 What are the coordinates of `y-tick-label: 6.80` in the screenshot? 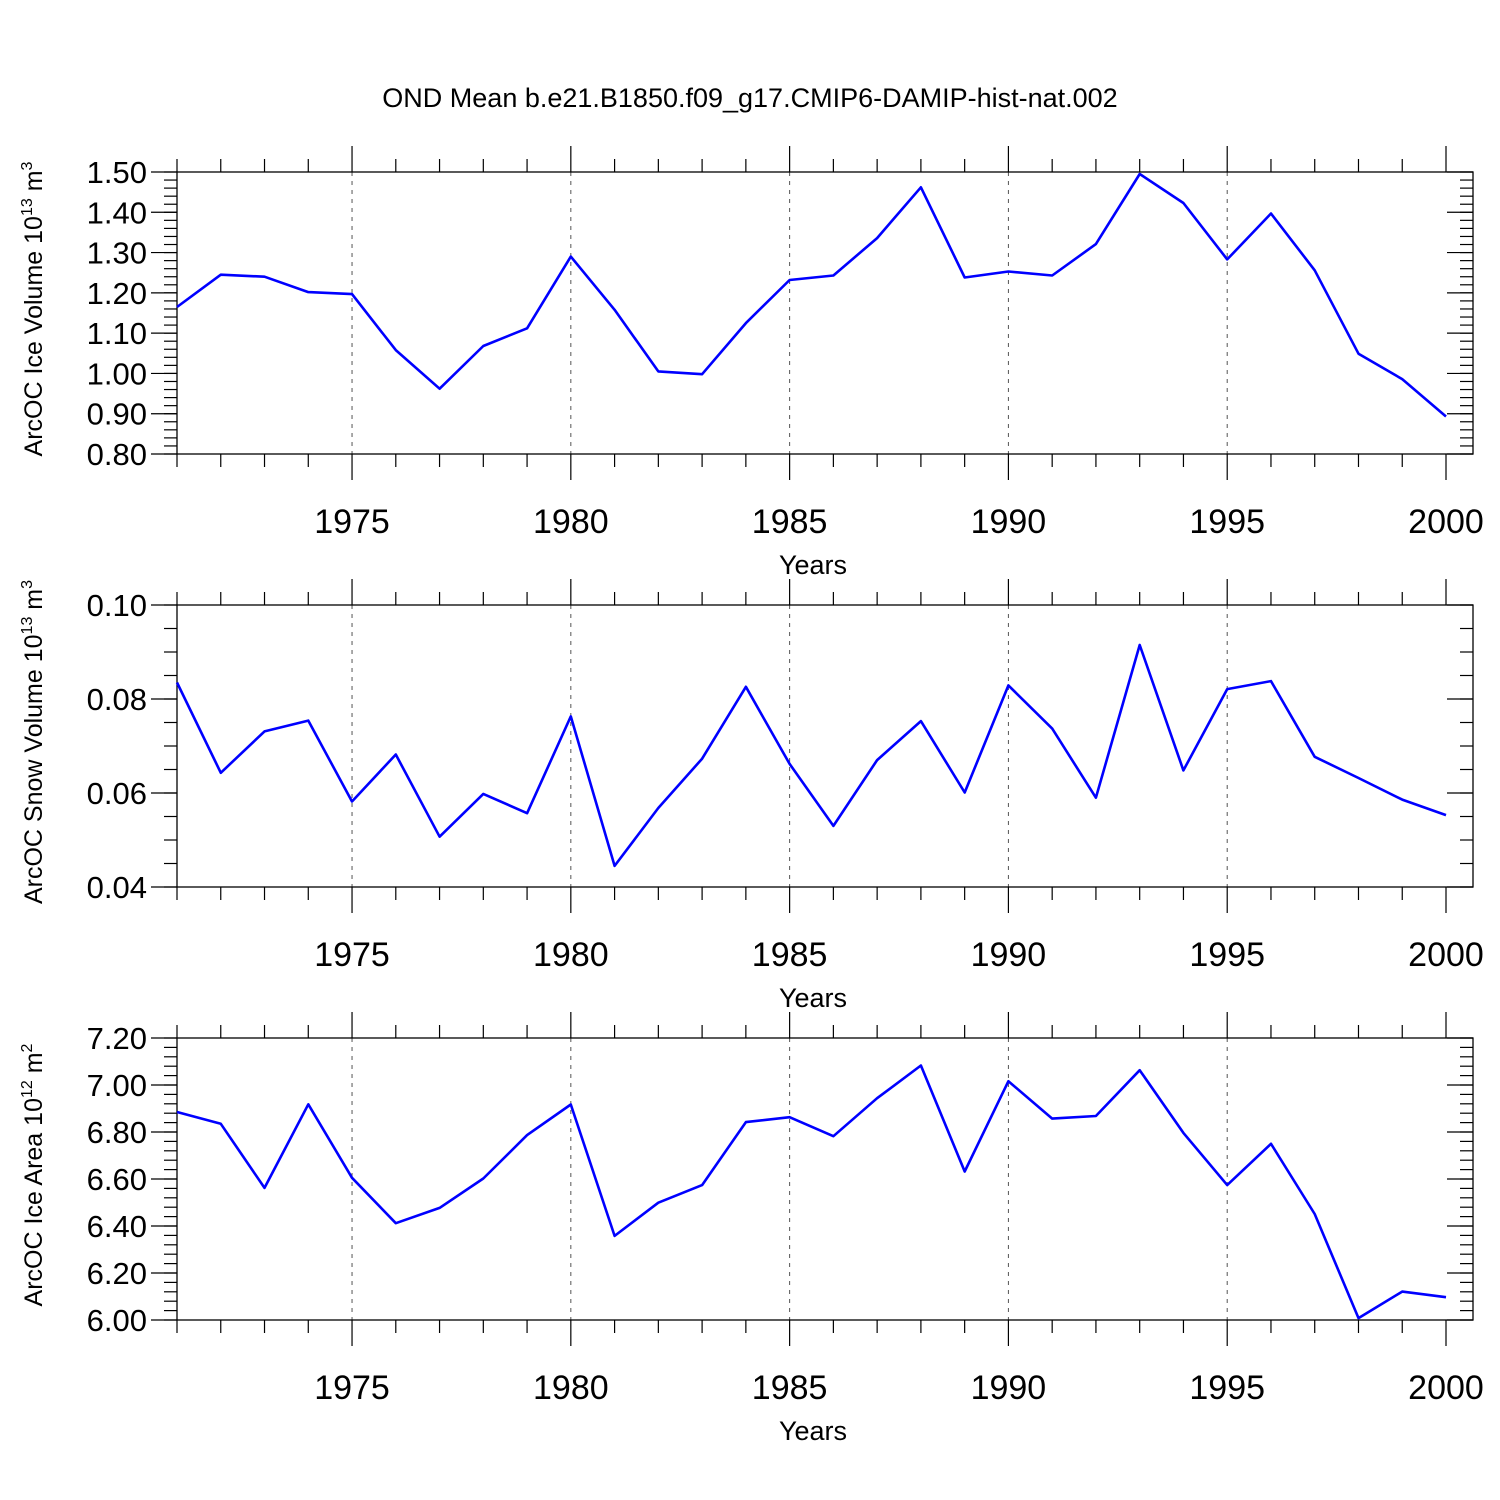 It's located at (117, 1132).